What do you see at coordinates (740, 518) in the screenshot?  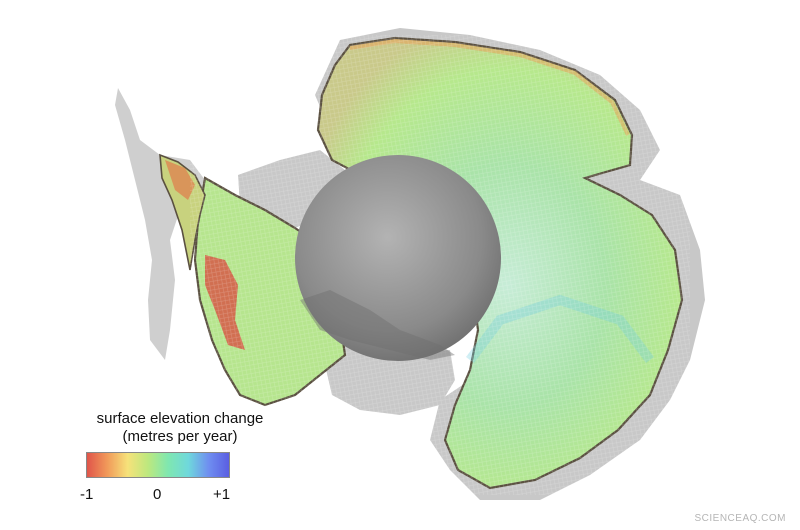 I see `watermark: SCIENCEAQ.COM` at bounding box center [740, 518].